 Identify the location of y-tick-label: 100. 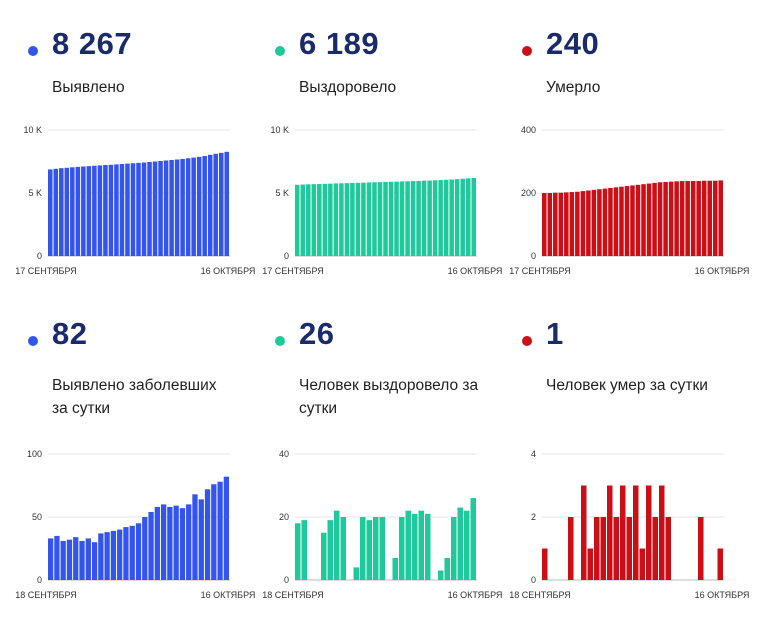
(34, 454).